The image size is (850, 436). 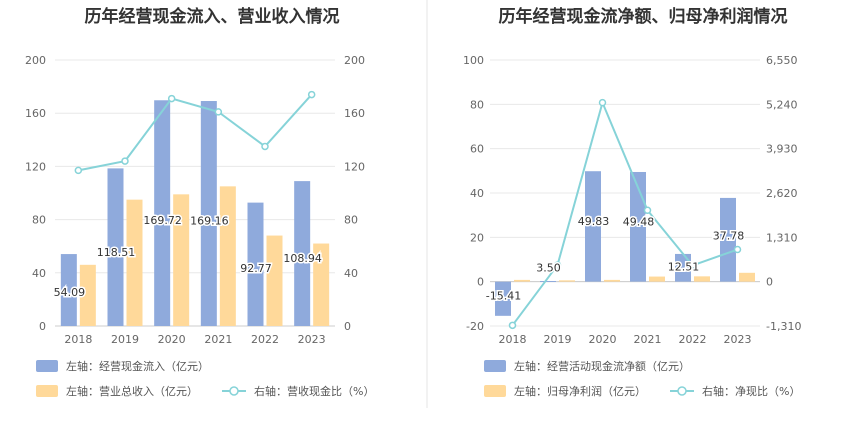 What do you see at coordinates (477, 237) in the screenshot?
I see `left-axis-tick: 20` at bounding box center [477, 237].